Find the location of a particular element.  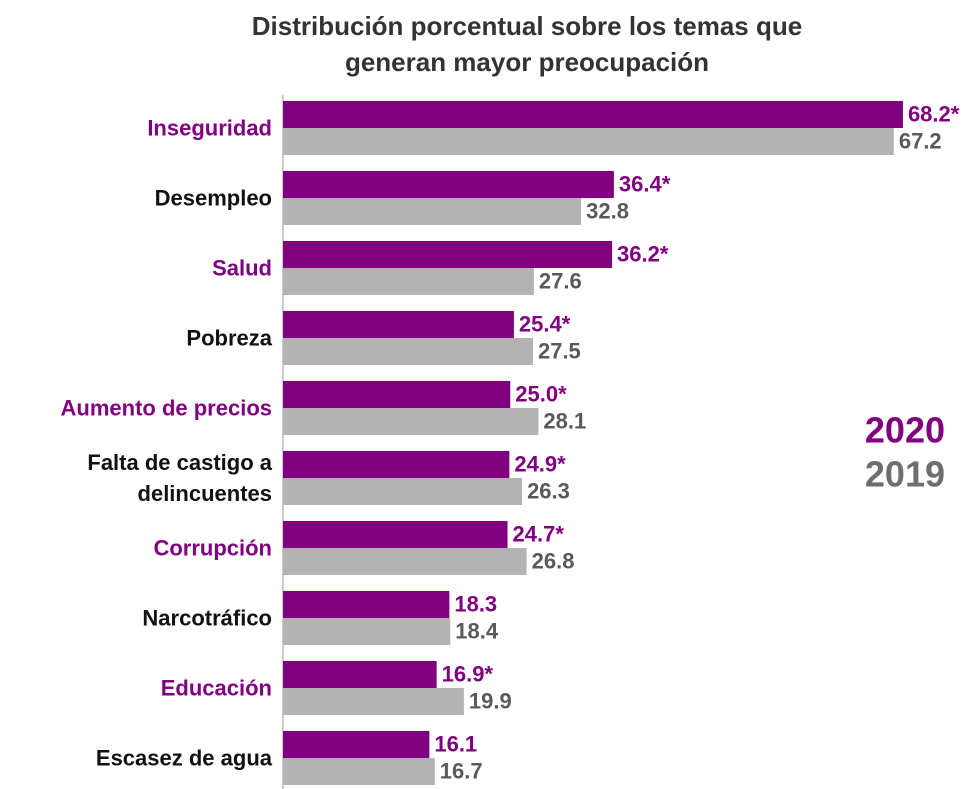

value-label: 28.1 is located at coordinates (564, 420).